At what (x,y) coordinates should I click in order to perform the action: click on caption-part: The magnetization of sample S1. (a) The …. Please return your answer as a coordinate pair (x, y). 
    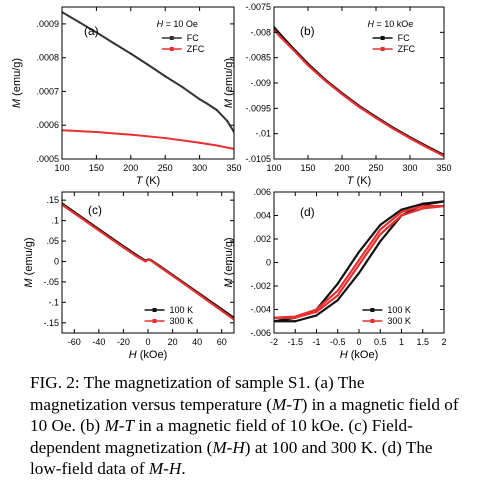
    Looking at the image, I should click on (197, 393).